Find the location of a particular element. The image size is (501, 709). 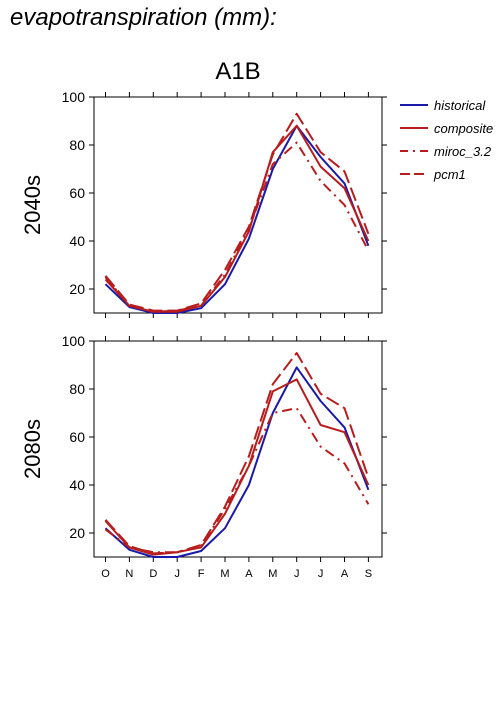

page-title: evapotranspiration (mm): is located at coordinates (143, 17).